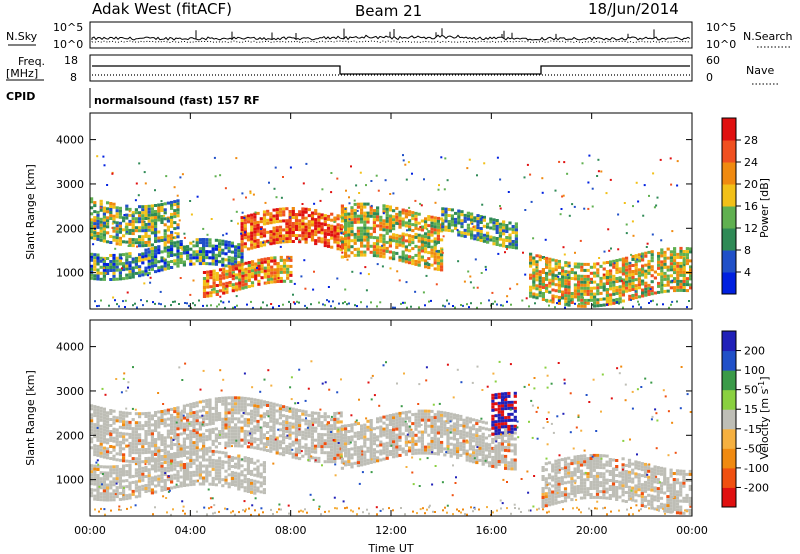  I want to click on colorbar-tick-label: -200, so click(756, 487).